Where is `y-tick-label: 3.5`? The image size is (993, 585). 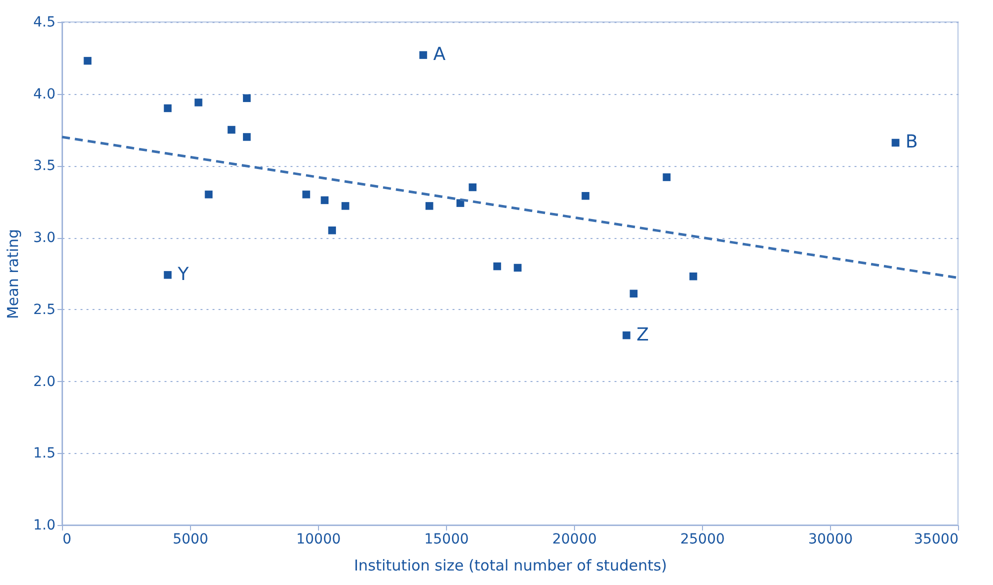
y-tick-label: 3.5 is located at coordinates (44, 166).